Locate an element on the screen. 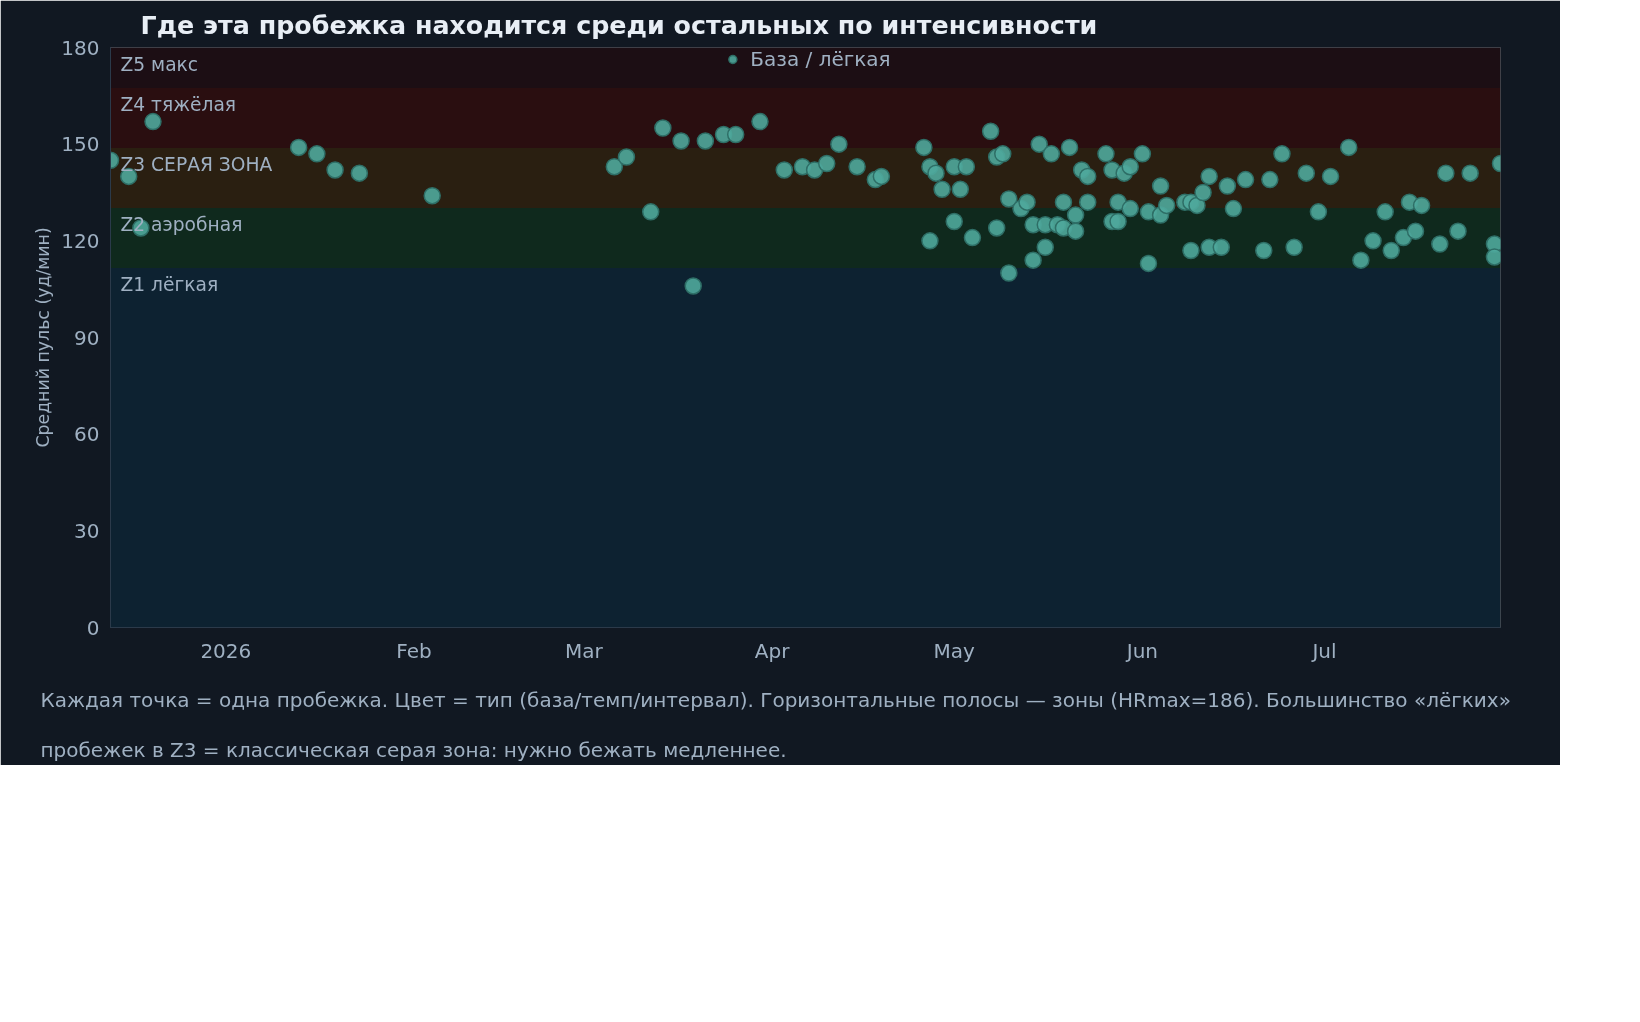  y-tick-label: 90 is located at coordinates (87, 337).